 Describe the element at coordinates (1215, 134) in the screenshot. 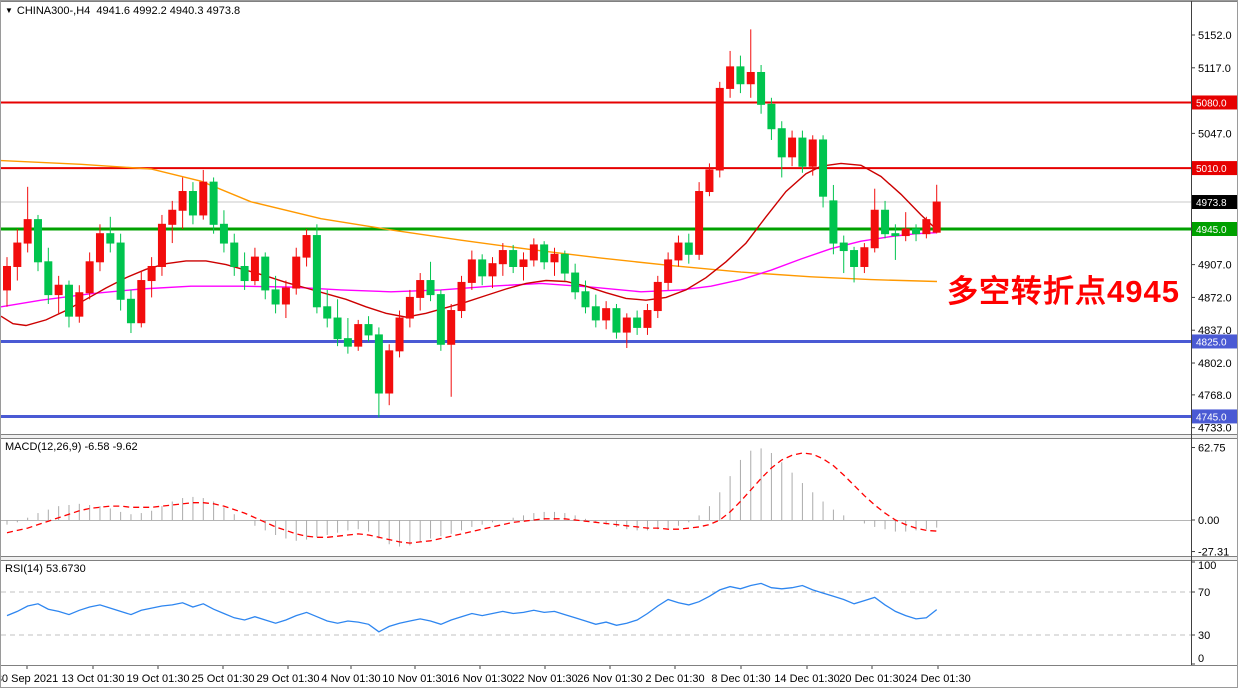

I see `price-tick-label: 5047.0` at that location.